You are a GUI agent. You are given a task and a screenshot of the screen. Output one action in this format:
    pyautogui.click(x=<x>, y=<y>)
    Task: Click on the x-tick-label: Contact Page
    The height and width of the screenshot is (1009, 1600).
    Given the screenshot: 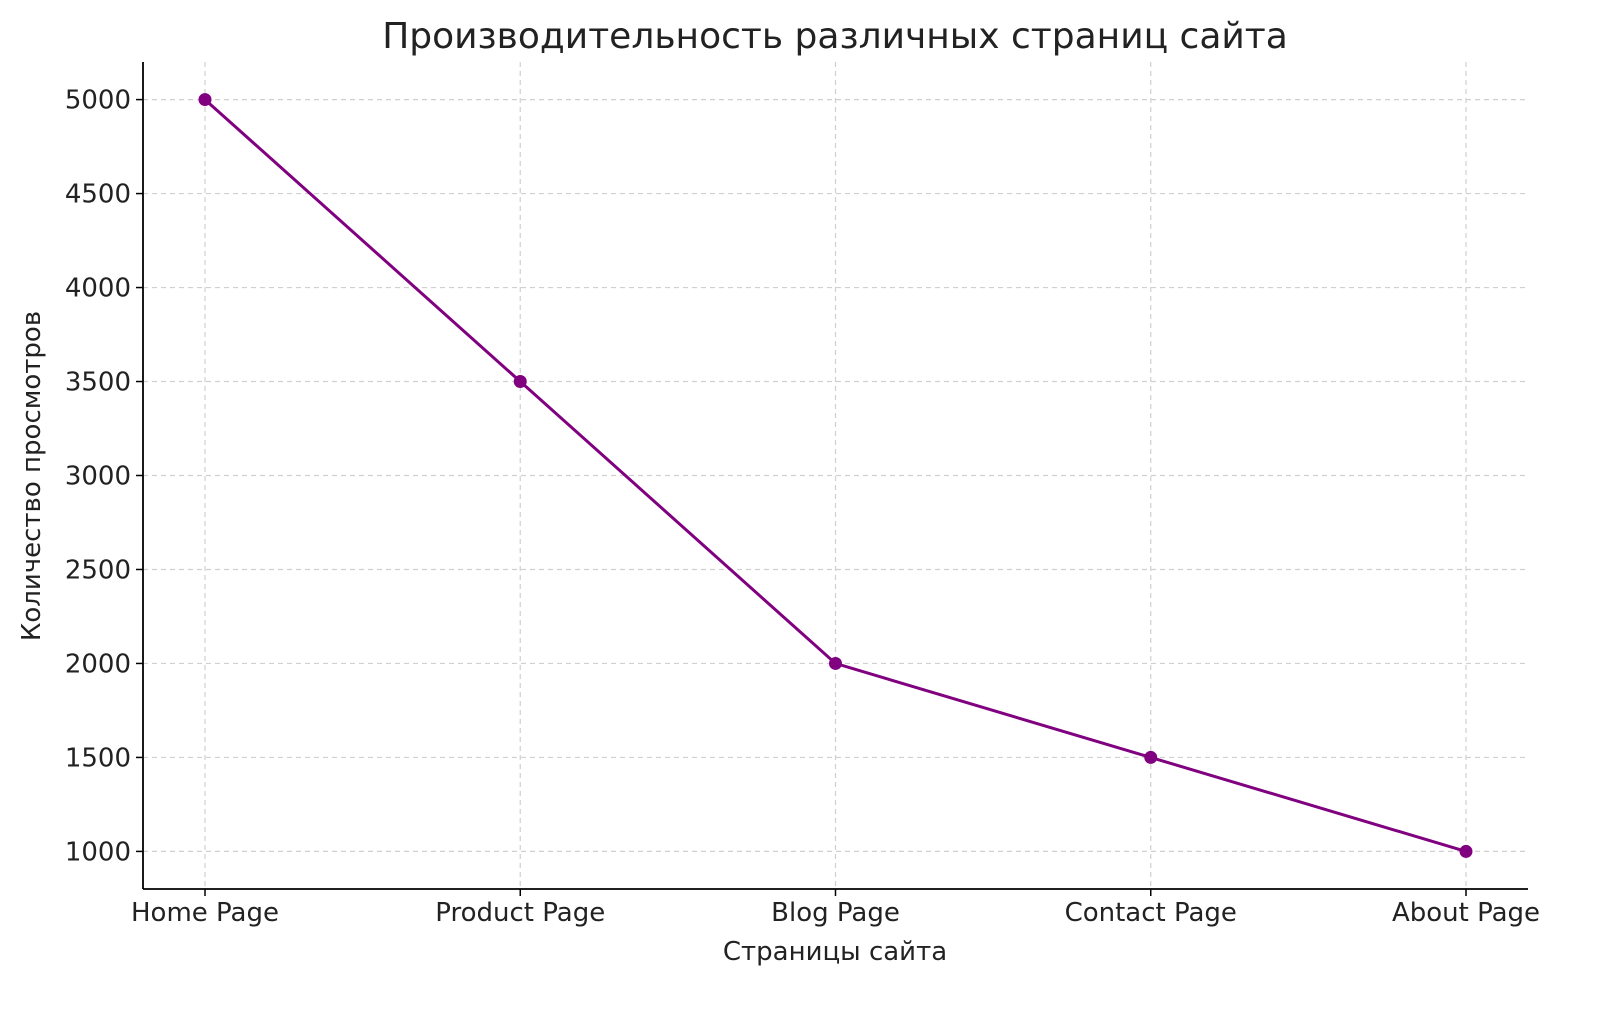 What is the action you would take?
    pyautogui.click(x=1151, y=913)
    